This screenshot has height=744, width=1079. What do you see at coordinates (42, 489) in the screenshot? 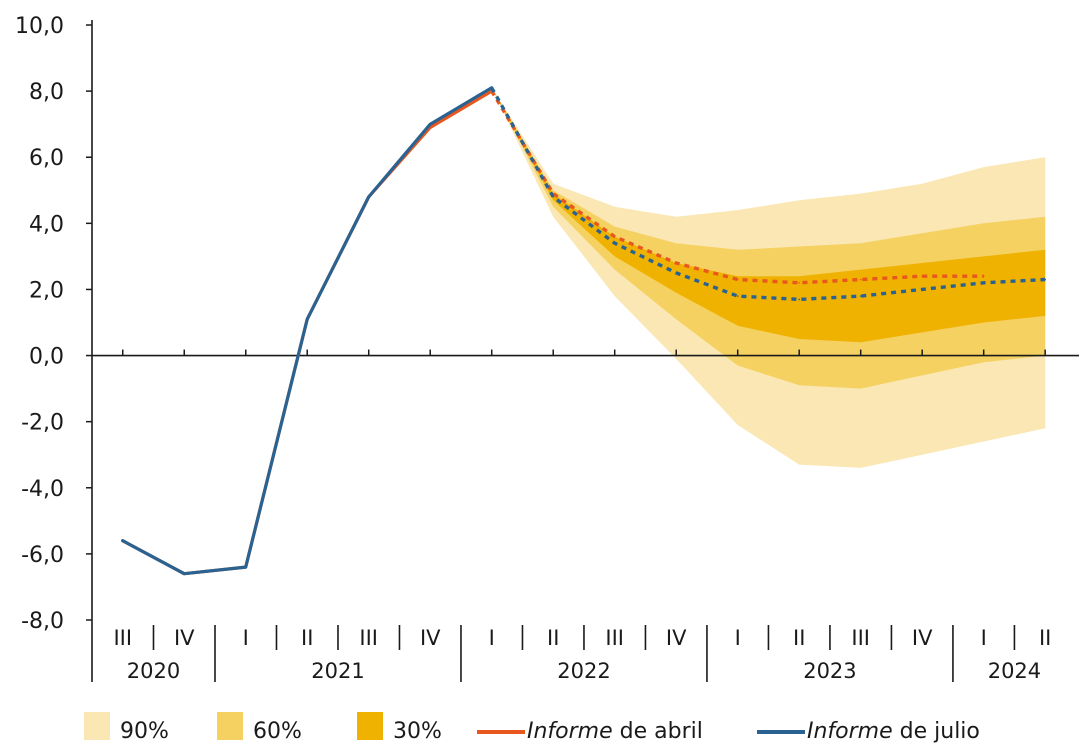
I see `y-tick-label: -4,0` at bounding box center [42, 489].